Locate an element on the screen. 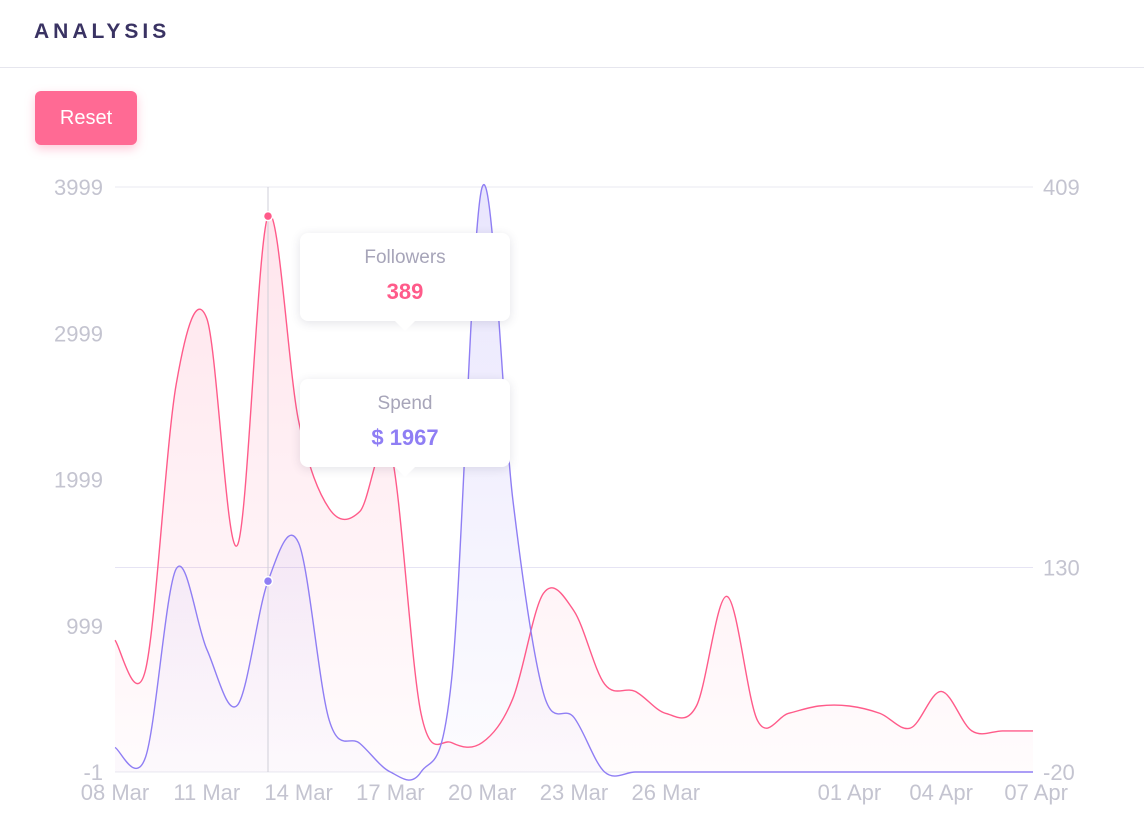 Image resolution: width=1144 pixels, height=818 pixels. x-tick: 01 Apr is located at coordinates (850, 792).